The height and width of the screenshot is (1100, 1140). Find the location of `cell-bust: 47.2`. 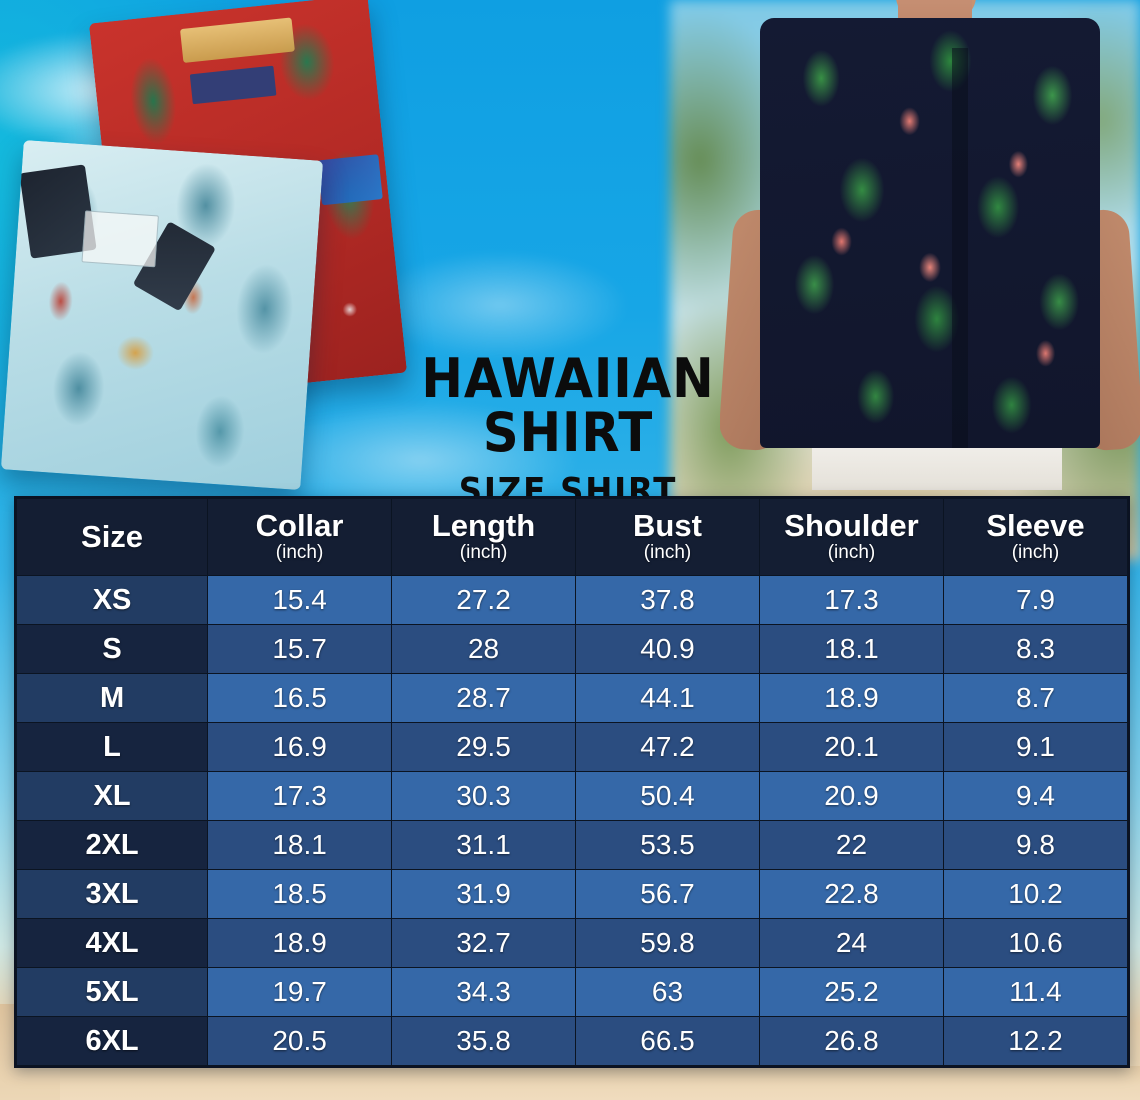

cell-bust: 47.2 is located at coordinates (667, 747).